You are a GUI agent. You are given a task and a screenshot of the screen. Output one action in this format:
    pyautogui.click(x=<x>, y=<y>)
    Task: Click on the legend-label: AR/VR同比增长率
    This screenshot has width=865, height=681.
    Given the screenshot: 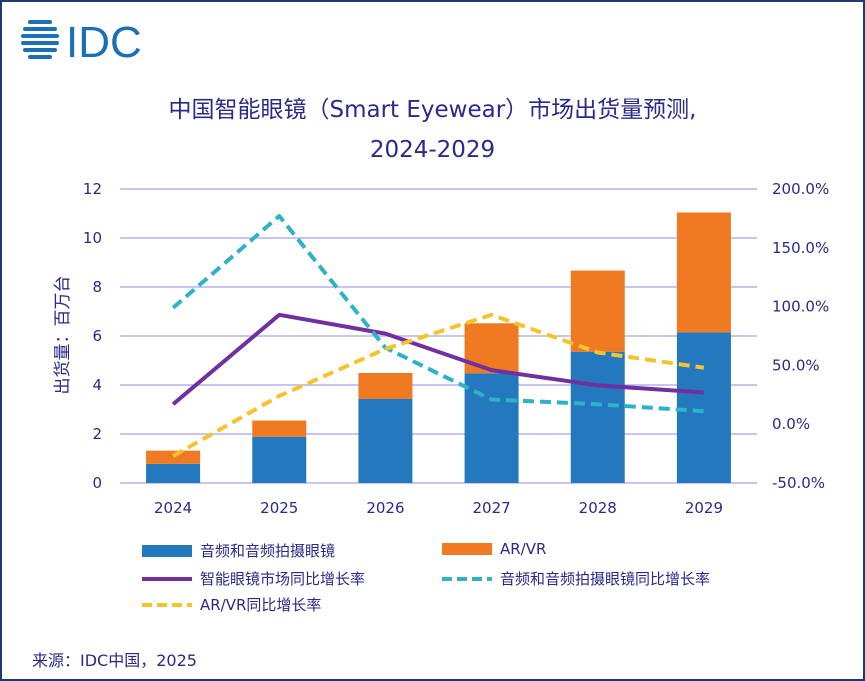 What is the action you would take?
    pyautogui.click(x=261, y=605)
    